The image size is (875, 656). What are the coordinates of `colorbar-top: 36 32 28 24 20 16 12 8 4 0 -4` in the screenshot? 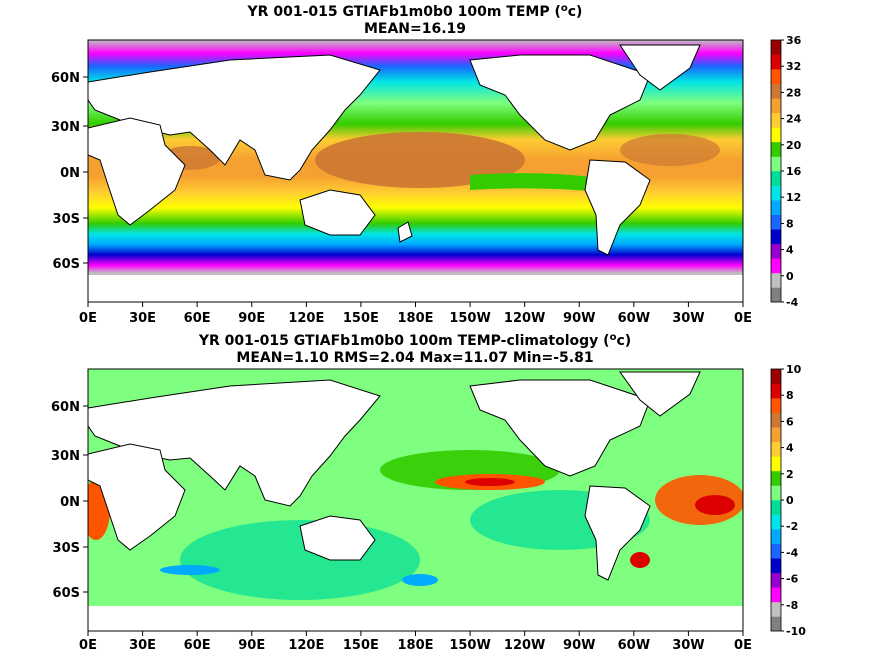 It's located at (786, 171).